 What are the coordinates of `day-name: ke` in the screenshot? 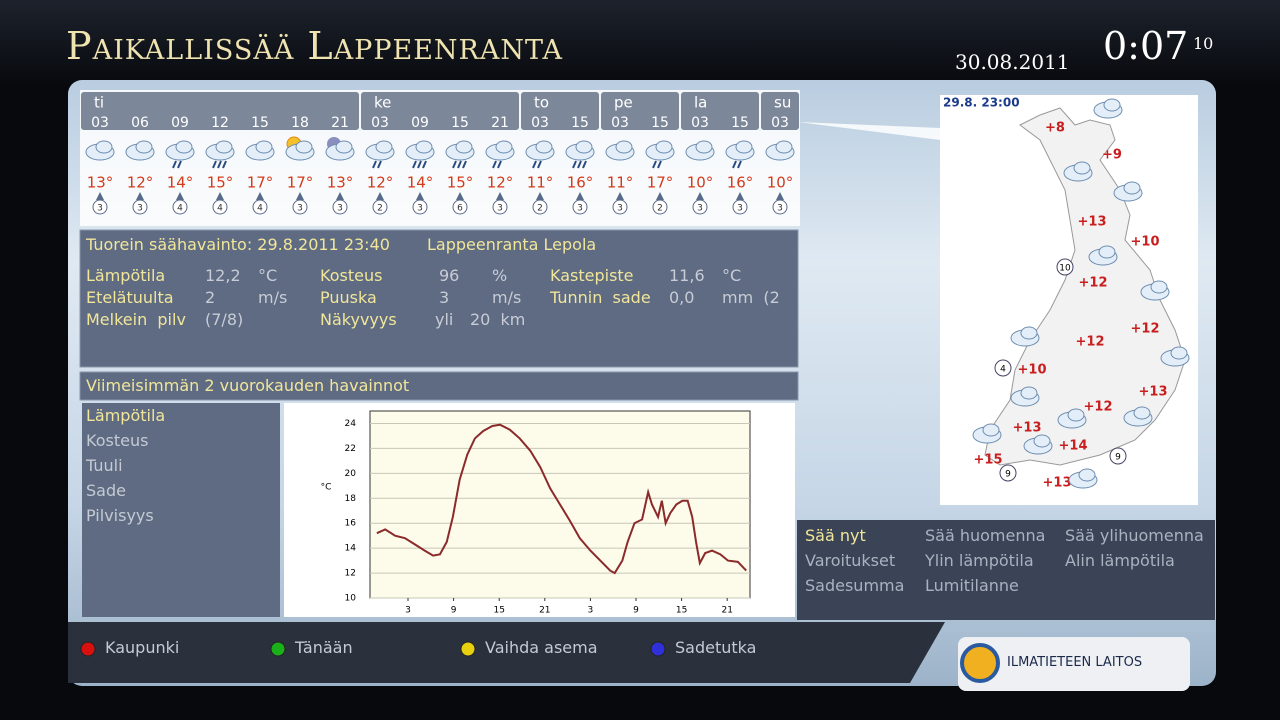 It's located at (382, 103).